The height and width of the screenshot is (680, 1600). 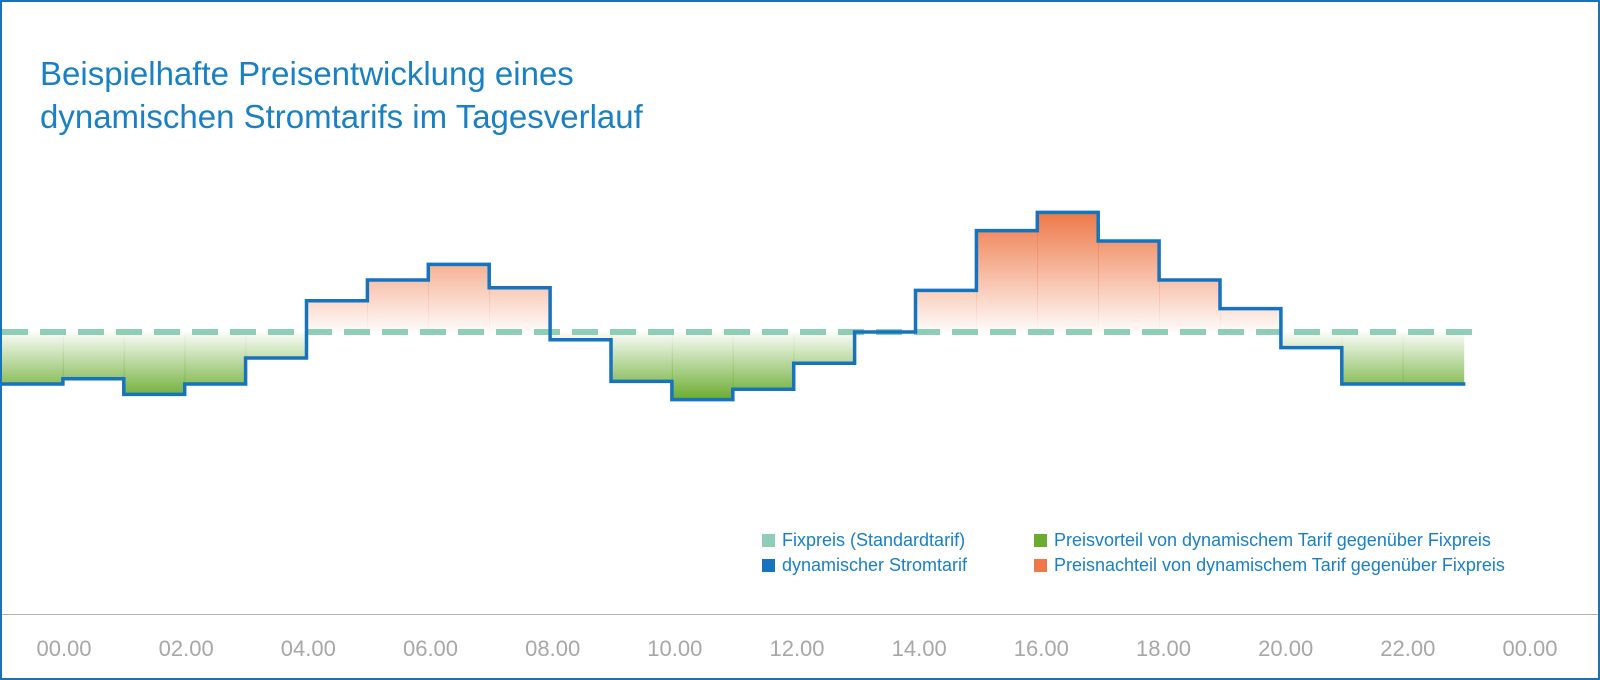 I want to click on x-tick-label: 16.00, so click(x=1041, y=648).